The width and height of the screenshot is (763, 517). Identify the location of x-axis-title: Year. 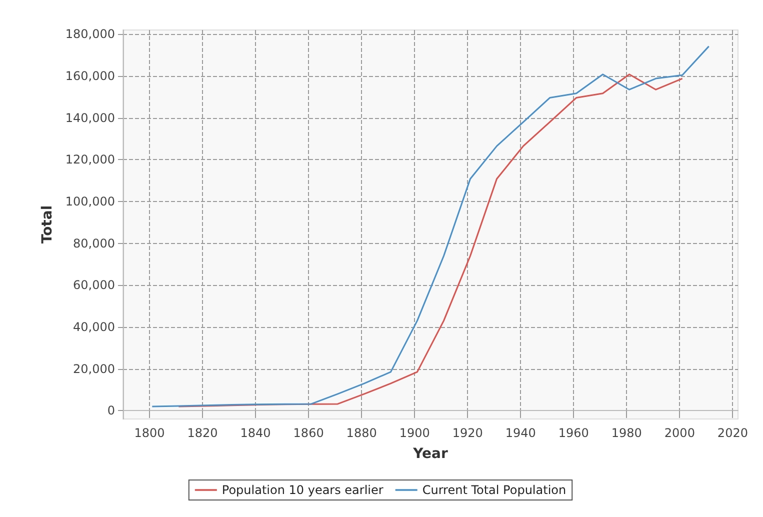
(430, 454).